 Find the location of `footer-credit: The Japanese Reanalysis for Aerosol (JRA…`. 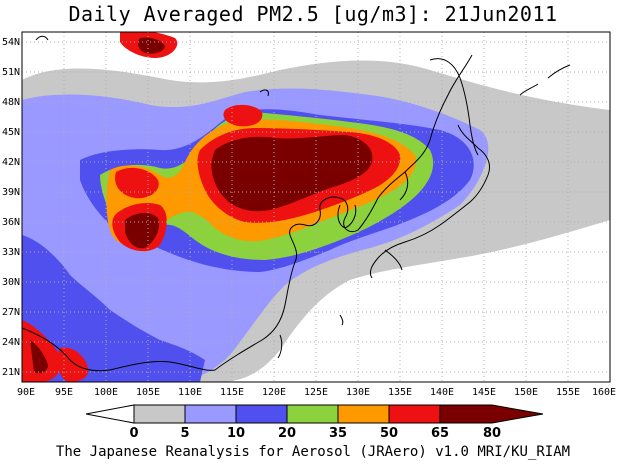

footer-credit: The Japanese Reanalysis for Aerosol (JRA… is located at coordinates (313, 452).